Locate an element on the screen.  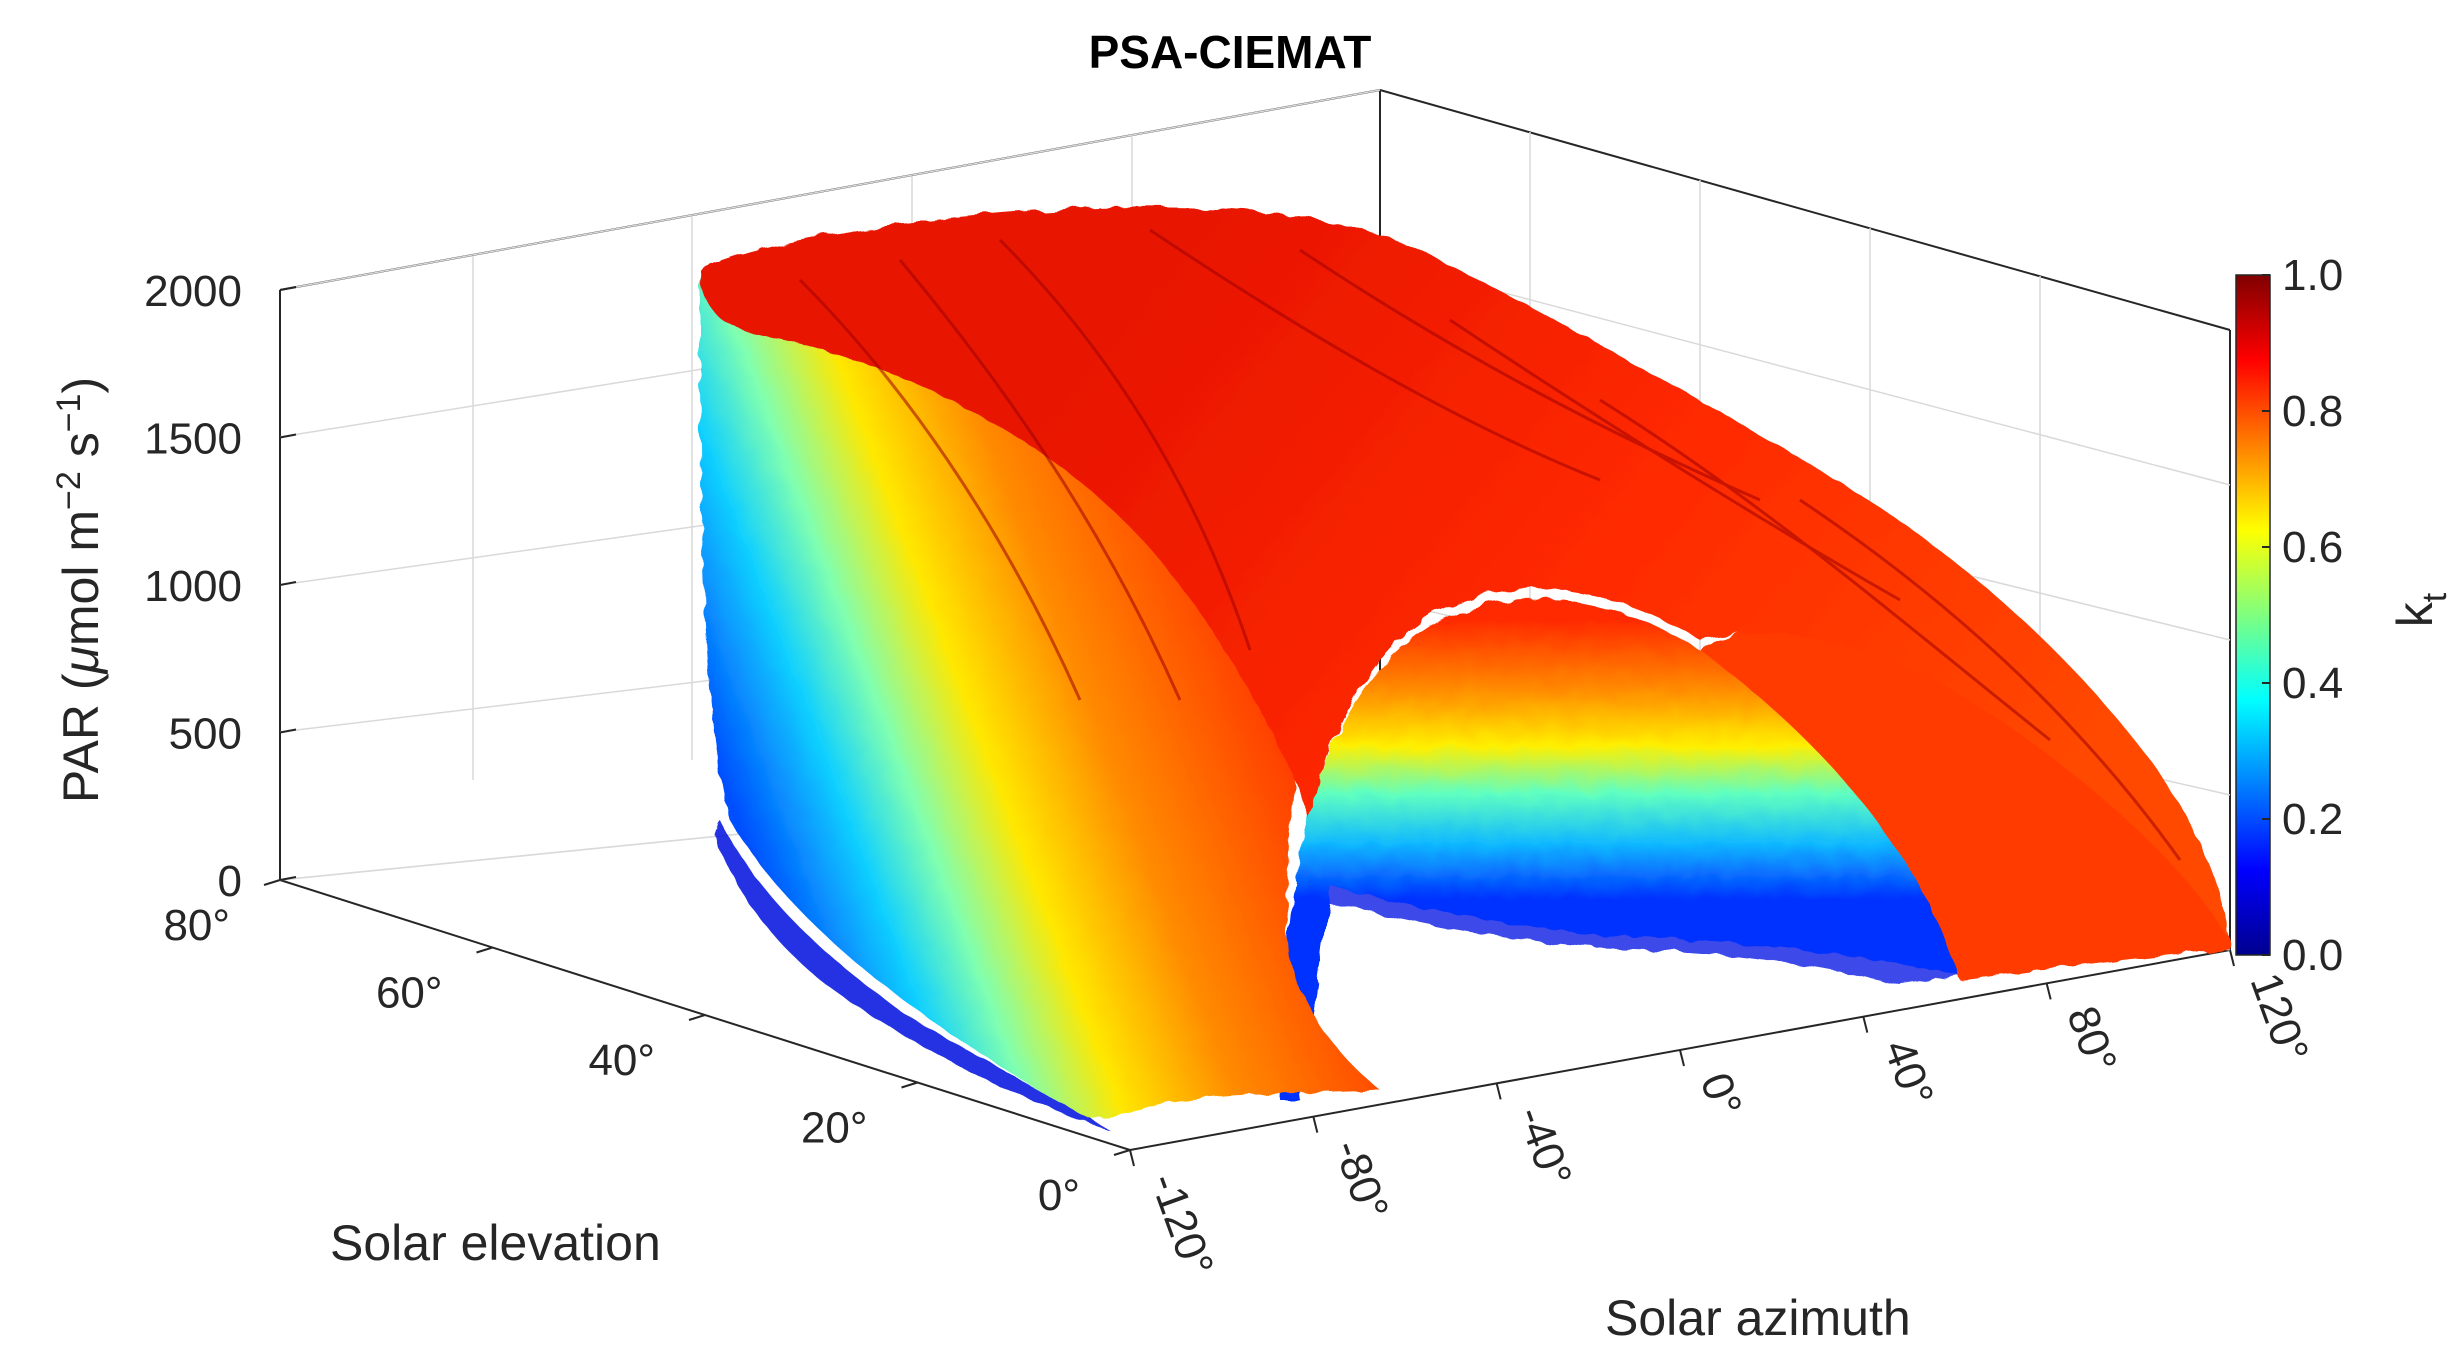
x-tick-label: -120° is located at coordinates (1182, 1225).